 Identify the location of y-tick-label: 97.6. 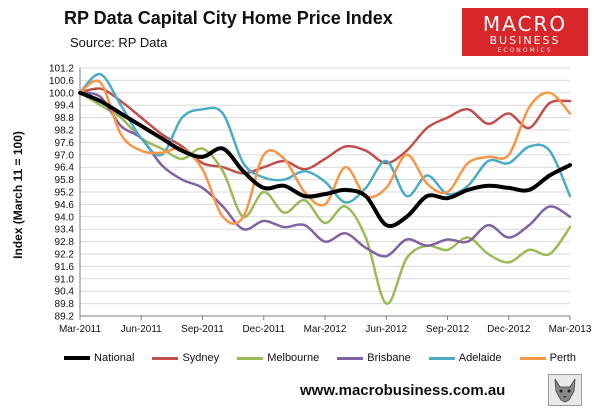
(65, 143).